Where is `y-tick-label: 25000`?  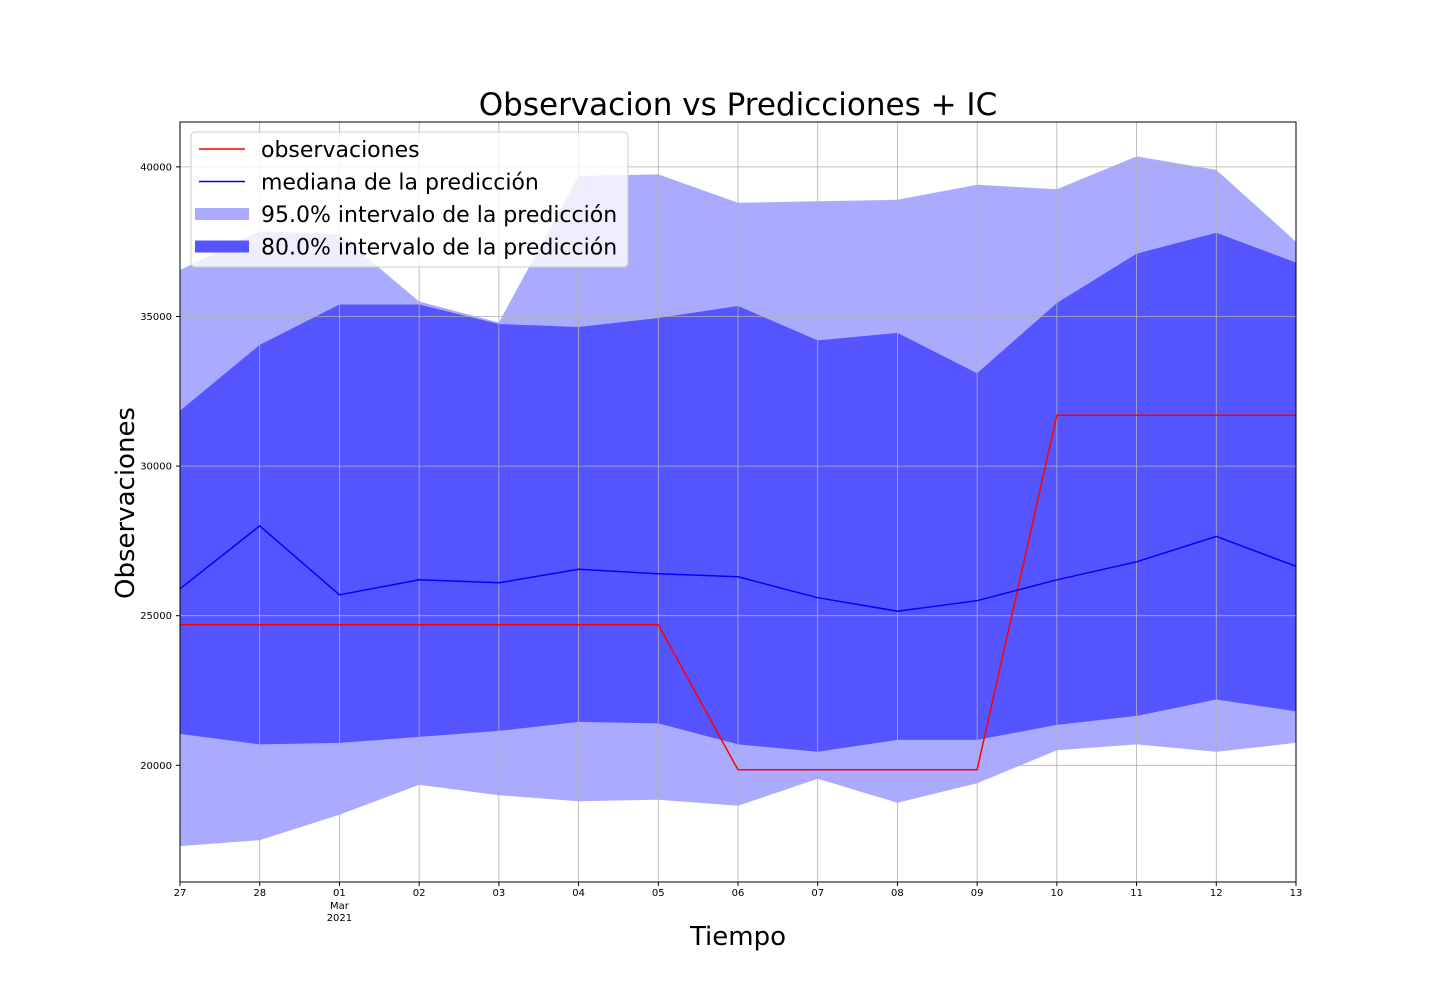
y-tick-label: 25000 is located at coordinates (156, 616).